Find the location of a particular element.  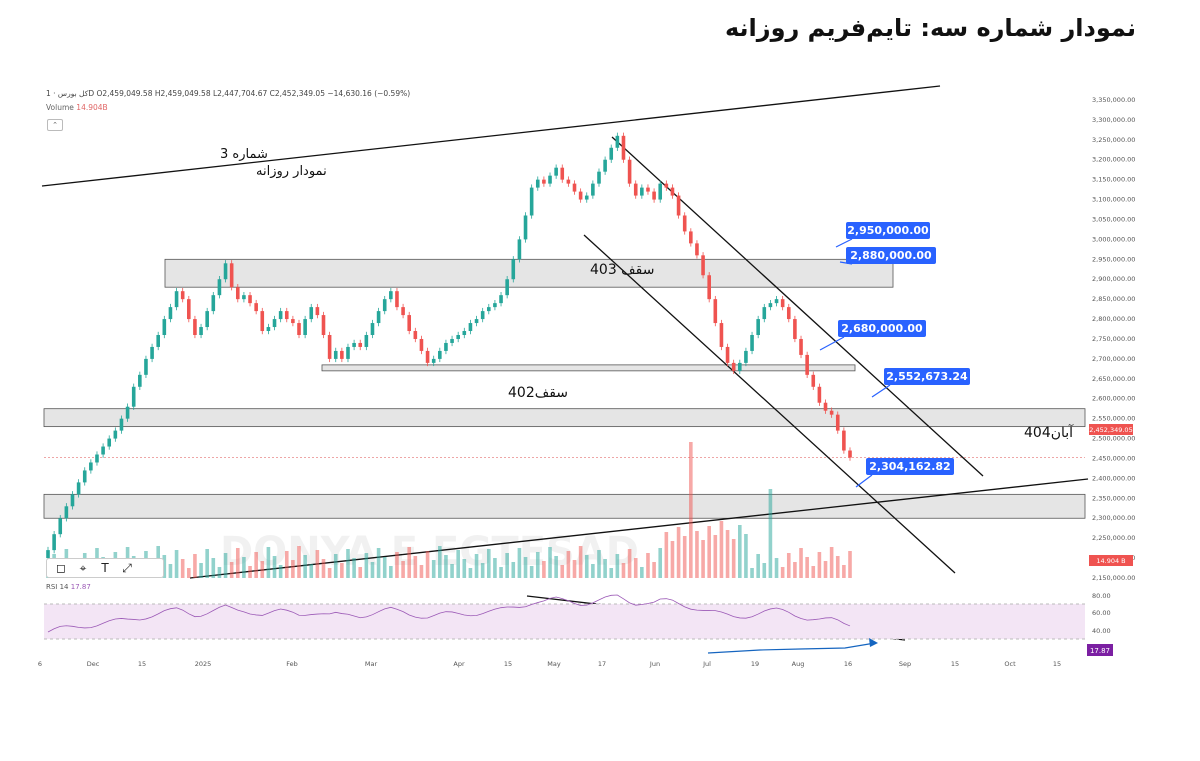

rsi-value: 17.87 is located at coordinates (80, 587).